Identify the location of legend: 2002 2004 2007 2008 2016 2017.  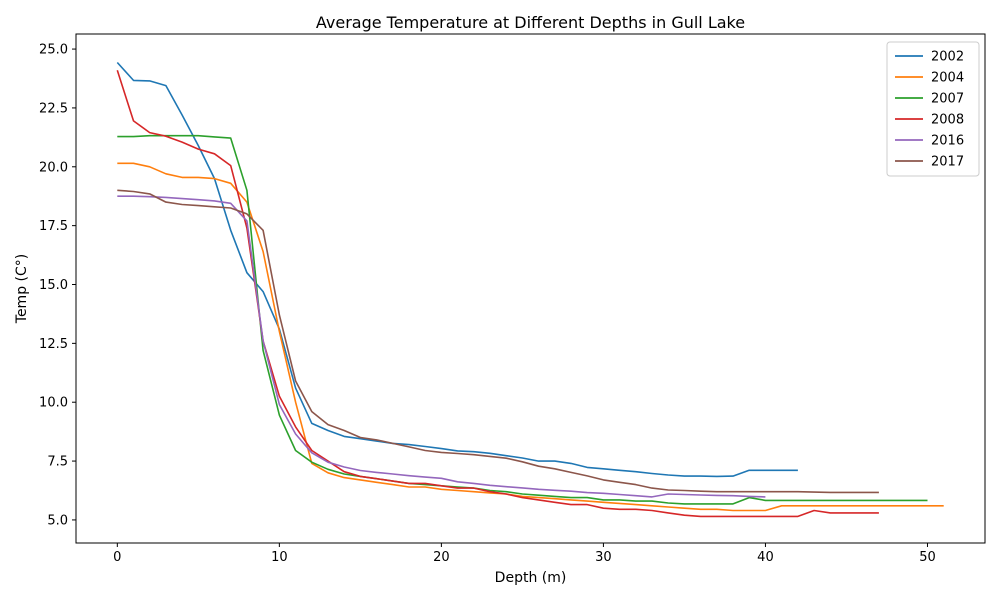
(933, 109).